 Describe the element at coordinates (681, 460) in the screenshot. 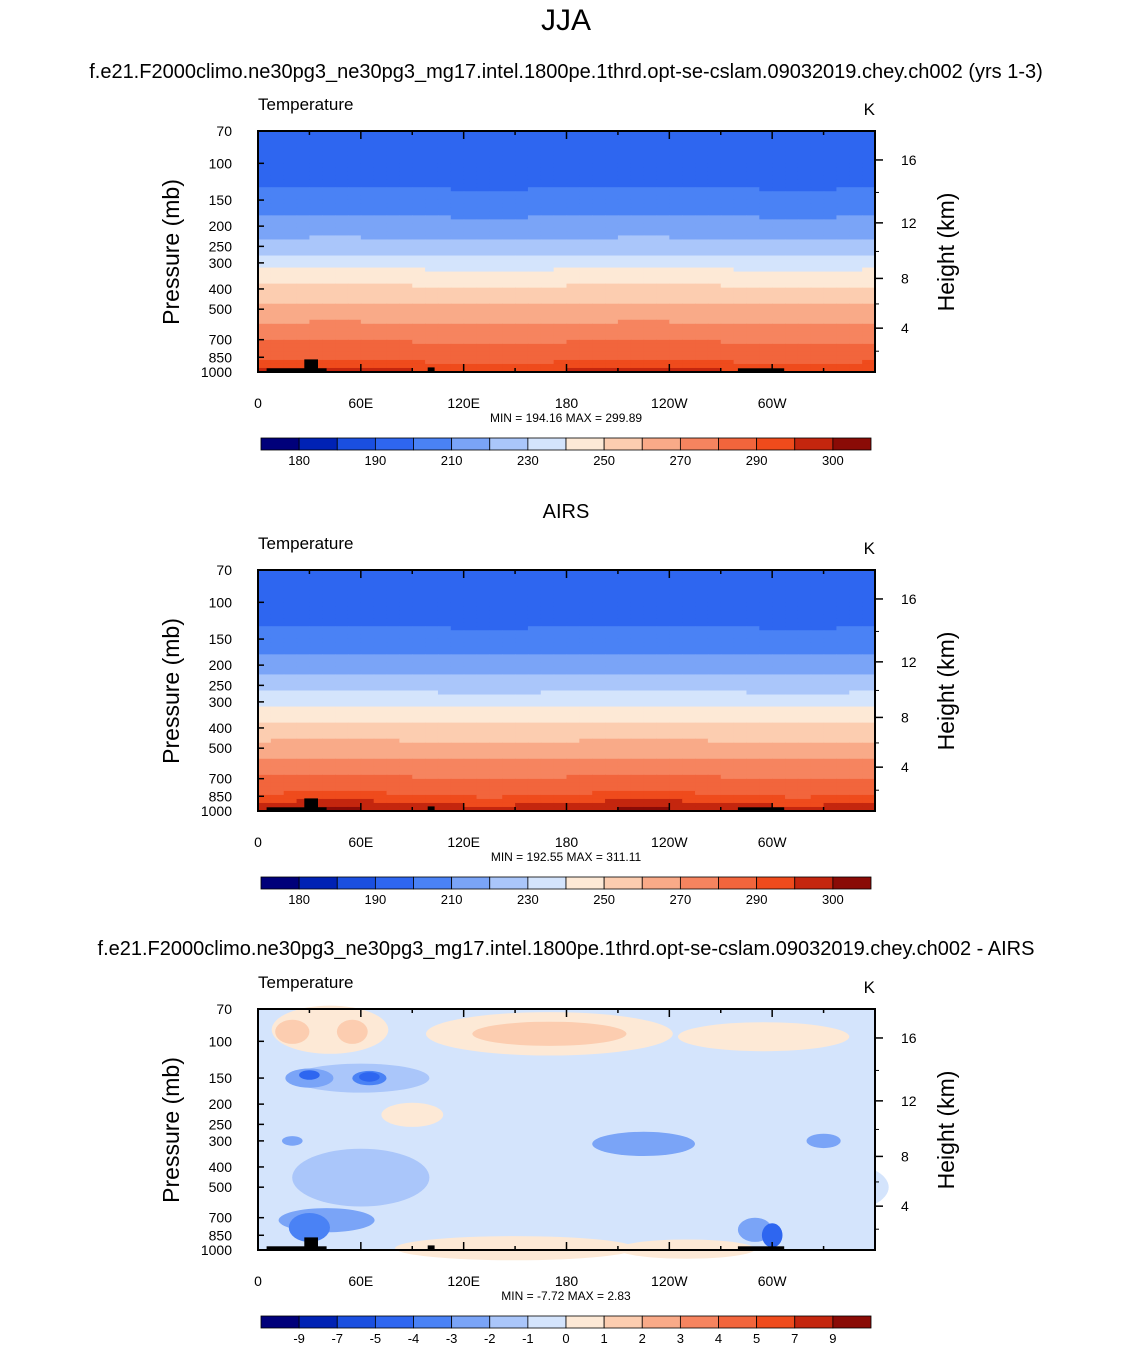

I see `colorbar-label: 270` at that location.